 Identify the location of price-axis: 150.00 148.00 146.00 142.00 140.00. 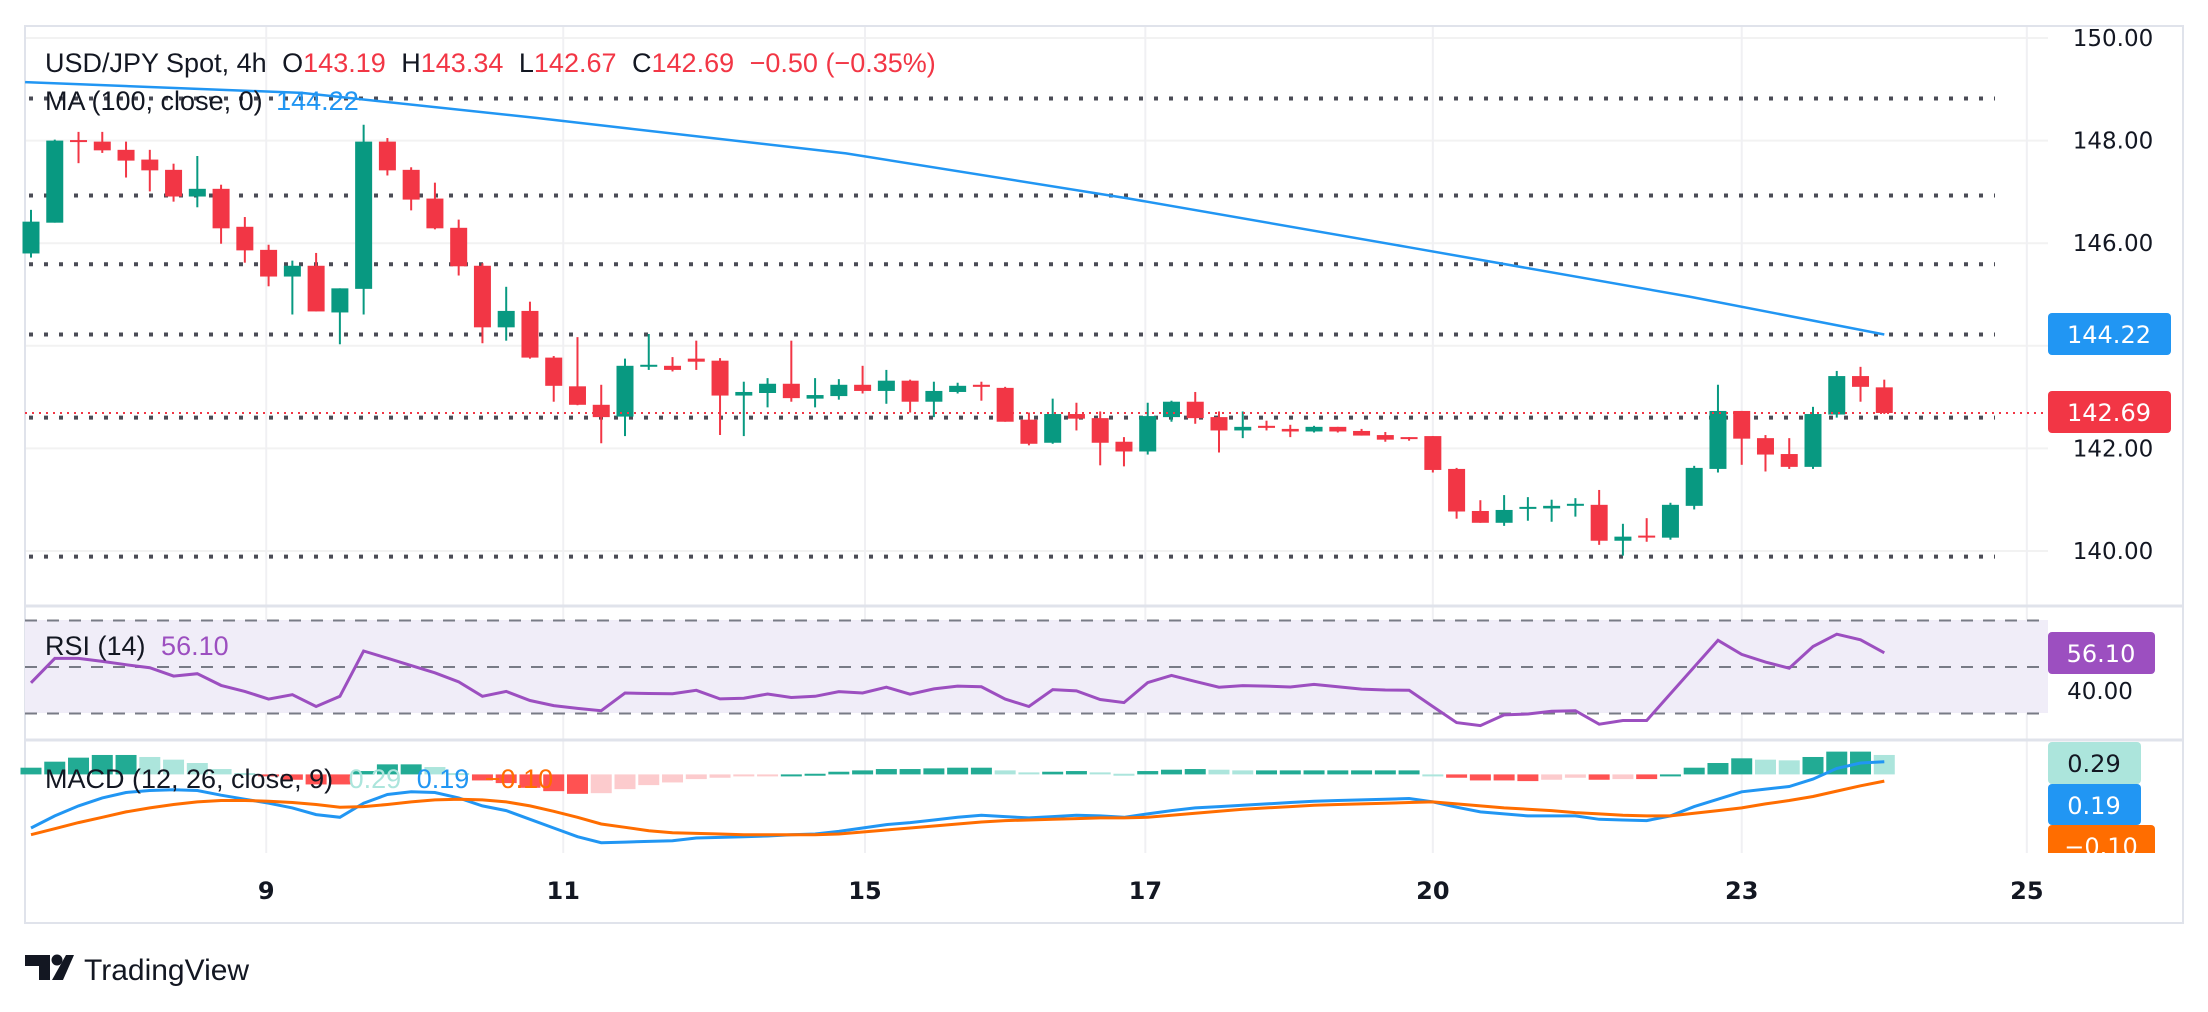
(2113, 295).